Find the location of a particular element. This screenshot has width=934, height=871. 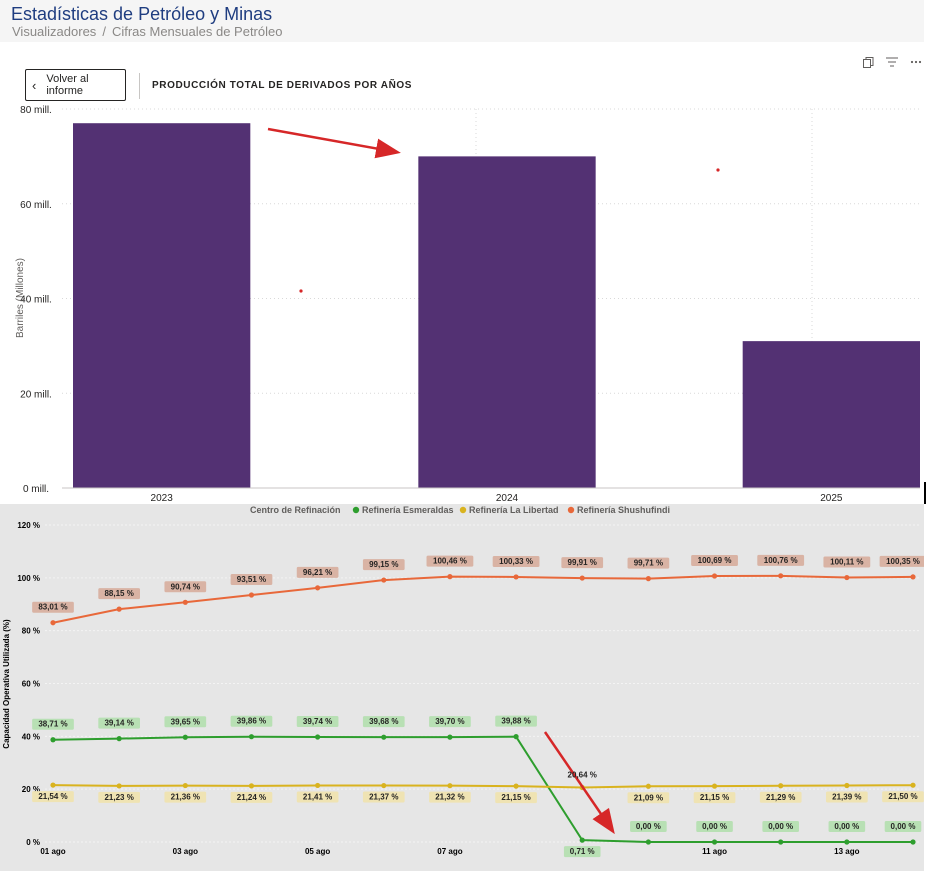

data-label: 21,23 % is located at coordinates (118, 797).